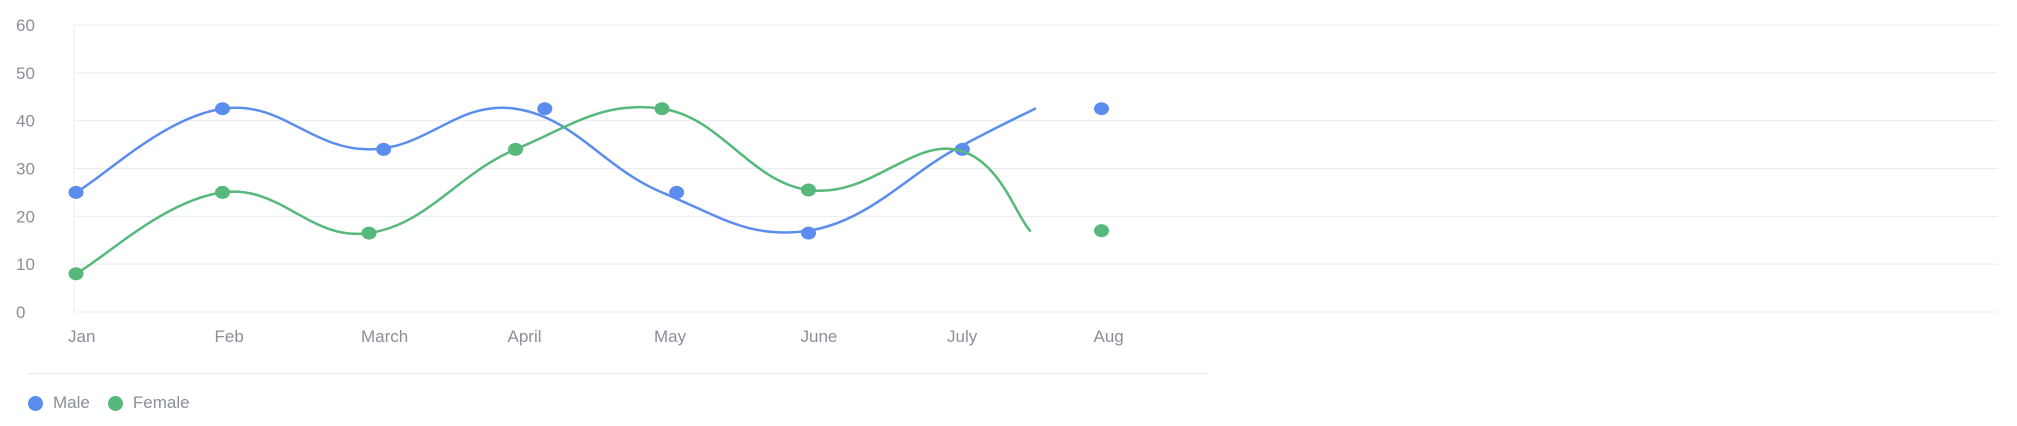 This screenshot has width=2017, height=426. What do you see at coordinates (115, 403) in the screenshot?
I see `legend-dot-female` at bounding box center [115, 403].